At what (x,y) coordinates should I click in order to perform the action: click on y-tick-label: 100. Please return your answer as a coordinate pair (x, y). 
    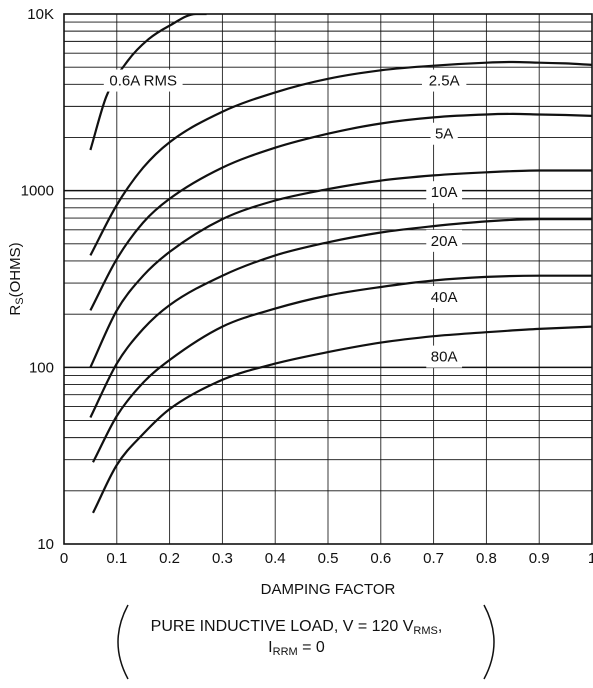
    Looking at the image, I should click on (41, 367).